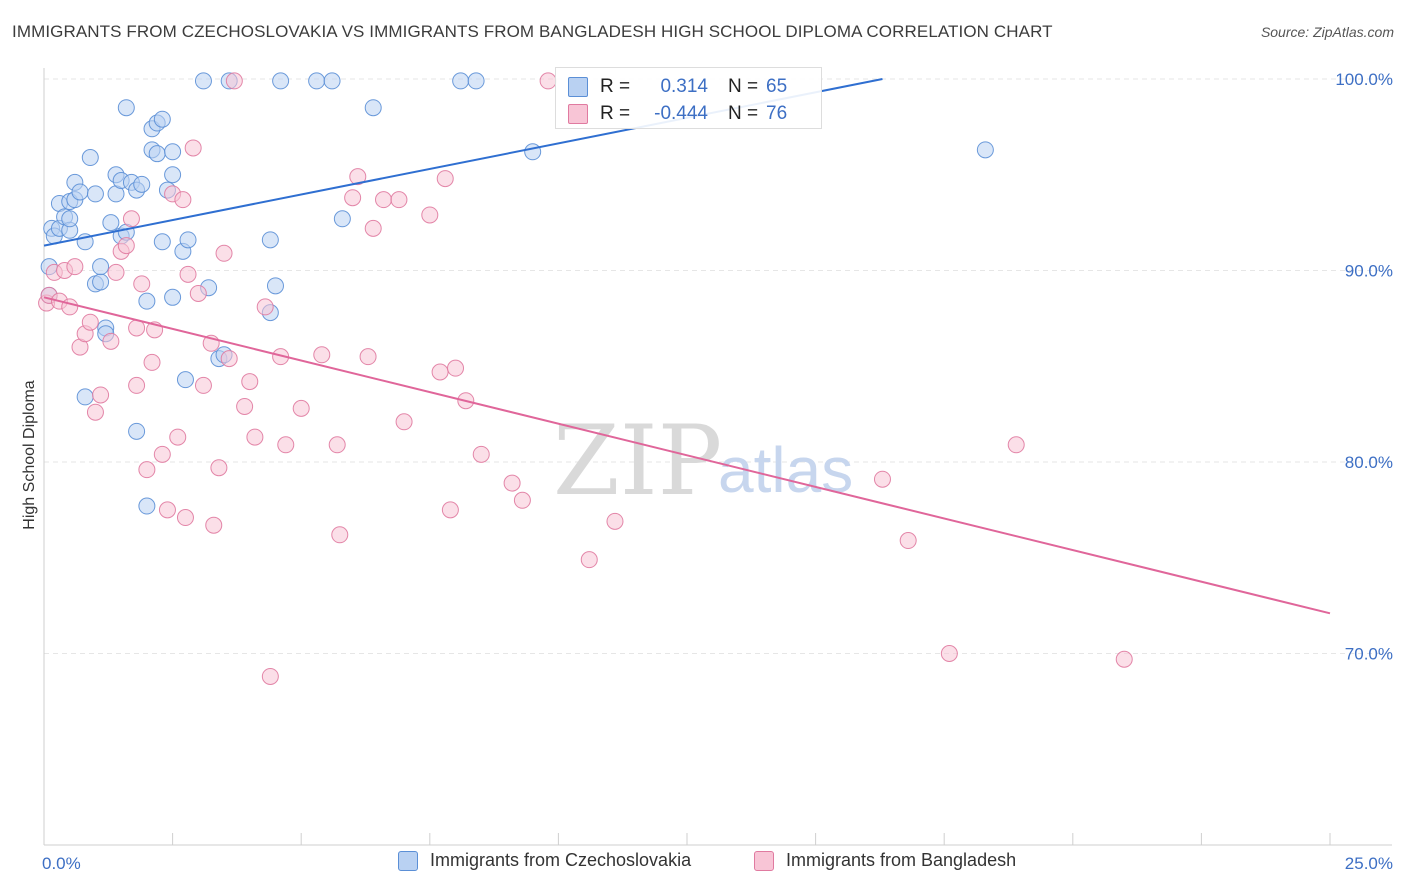 This screenshot has height=892, width=1406. What do you see at coordinates (885, 860) in the screenshot?
I see `series-legend-bangladesh: Immigrants from Bangladesh` at bounding box center [885, 860].